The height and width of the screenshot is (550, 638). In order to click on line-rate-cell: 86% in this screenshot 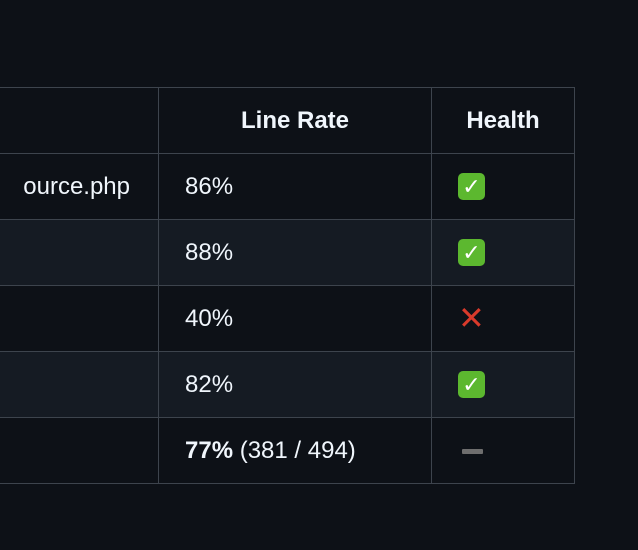, I will do `click(295, 186)`.